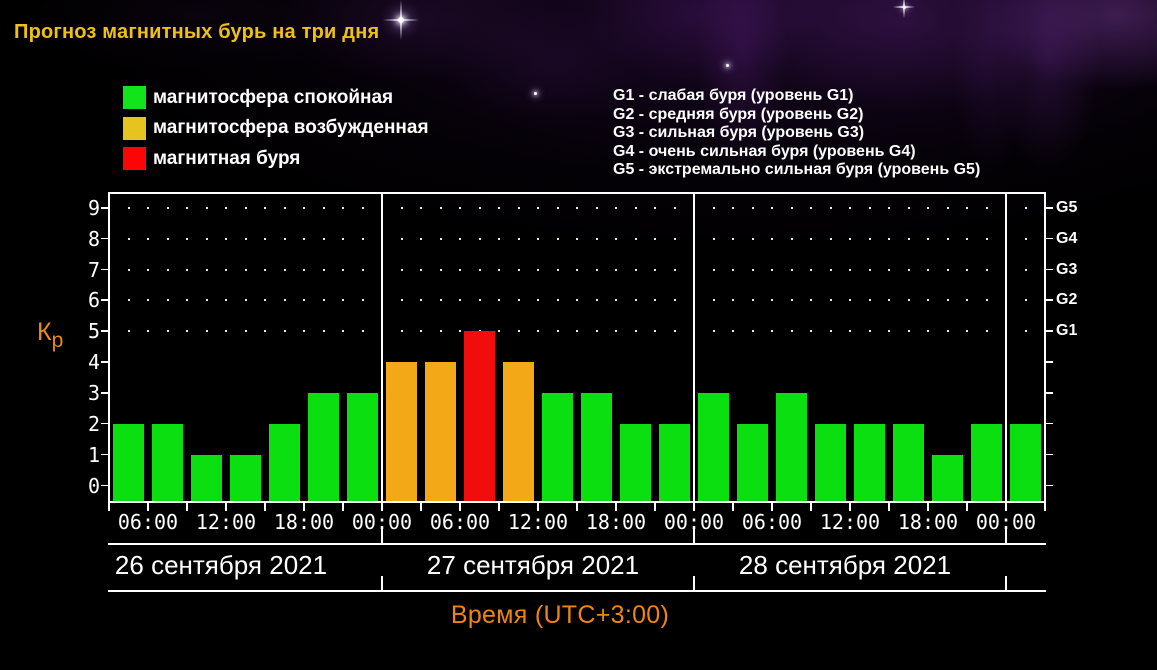 The image size is (1157, 670). I want to click on plot-frame-top, so click(577, 193).